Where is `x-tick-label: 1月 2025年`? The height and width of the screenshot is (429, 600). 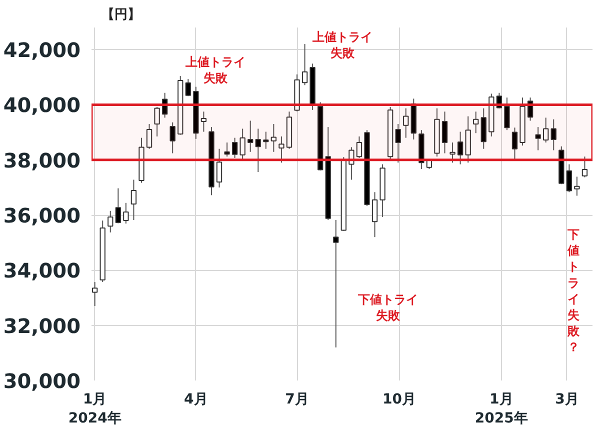
x-tick-label: 1月 2025年 is located at coordinates (501, 409).